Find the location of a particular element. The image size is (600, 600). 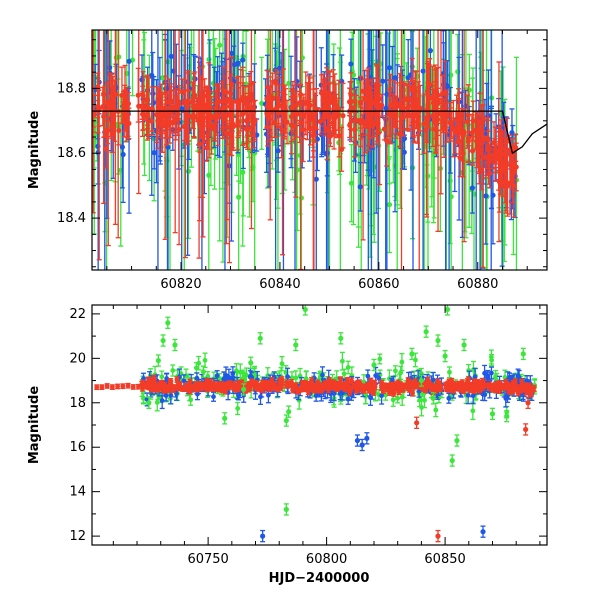

y-tick-label: 18.6 is located at coordinates (71, 153).